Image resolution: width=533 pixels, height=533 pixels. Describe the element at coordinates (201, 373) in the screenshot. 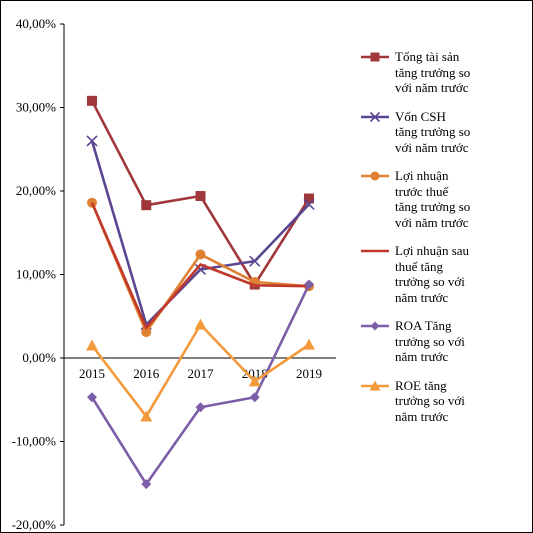

I see `x-tick-label: 2017` at that location.